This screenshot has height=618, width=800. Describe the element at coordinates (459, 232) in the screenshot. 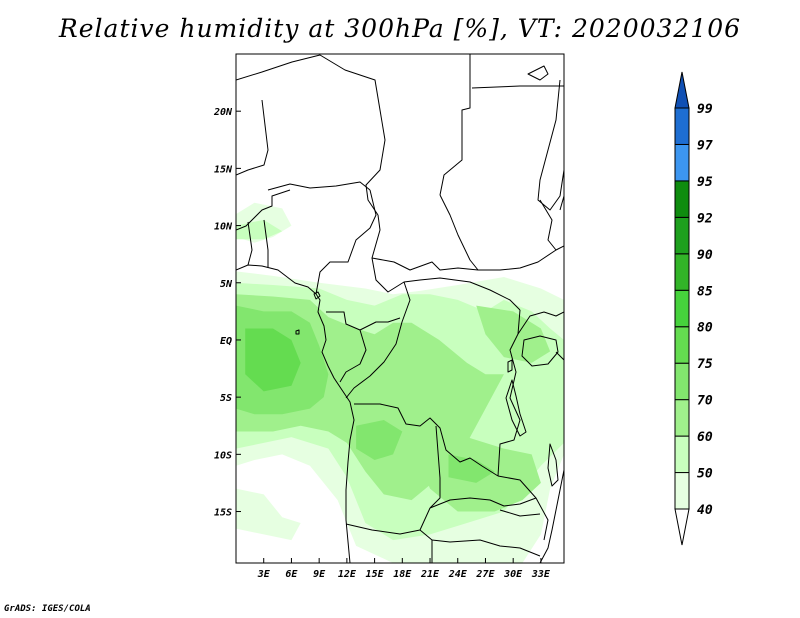

I see `border-chad-sudan` at that location.